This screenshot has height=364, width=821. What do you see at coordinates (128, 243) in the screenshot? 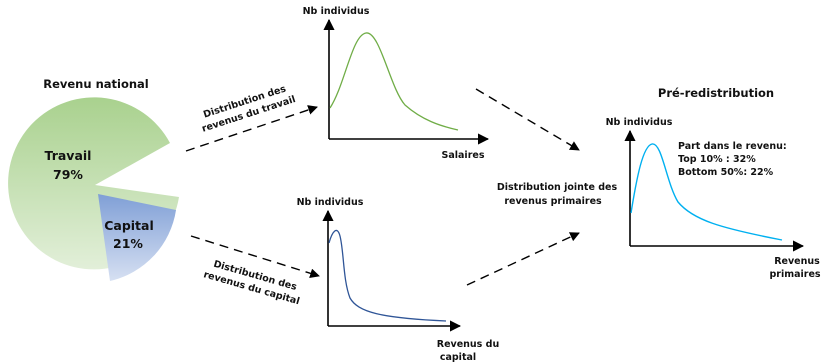
I see `pie-percent-capital: 21%` at bounding box center [128, 243].